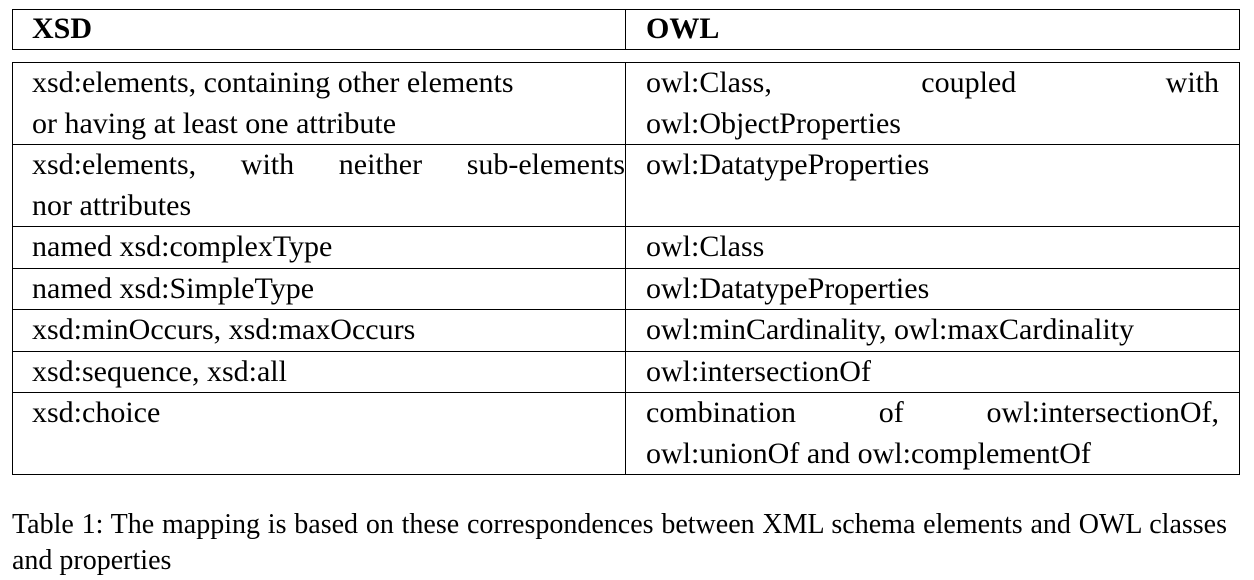 This screenshot has width=1254, height=580. What do you see at coordinates (273, 82) in the screenshot?
I see `cell-line: xsd:elements, containing other elements` at bounding box center [273, 82].